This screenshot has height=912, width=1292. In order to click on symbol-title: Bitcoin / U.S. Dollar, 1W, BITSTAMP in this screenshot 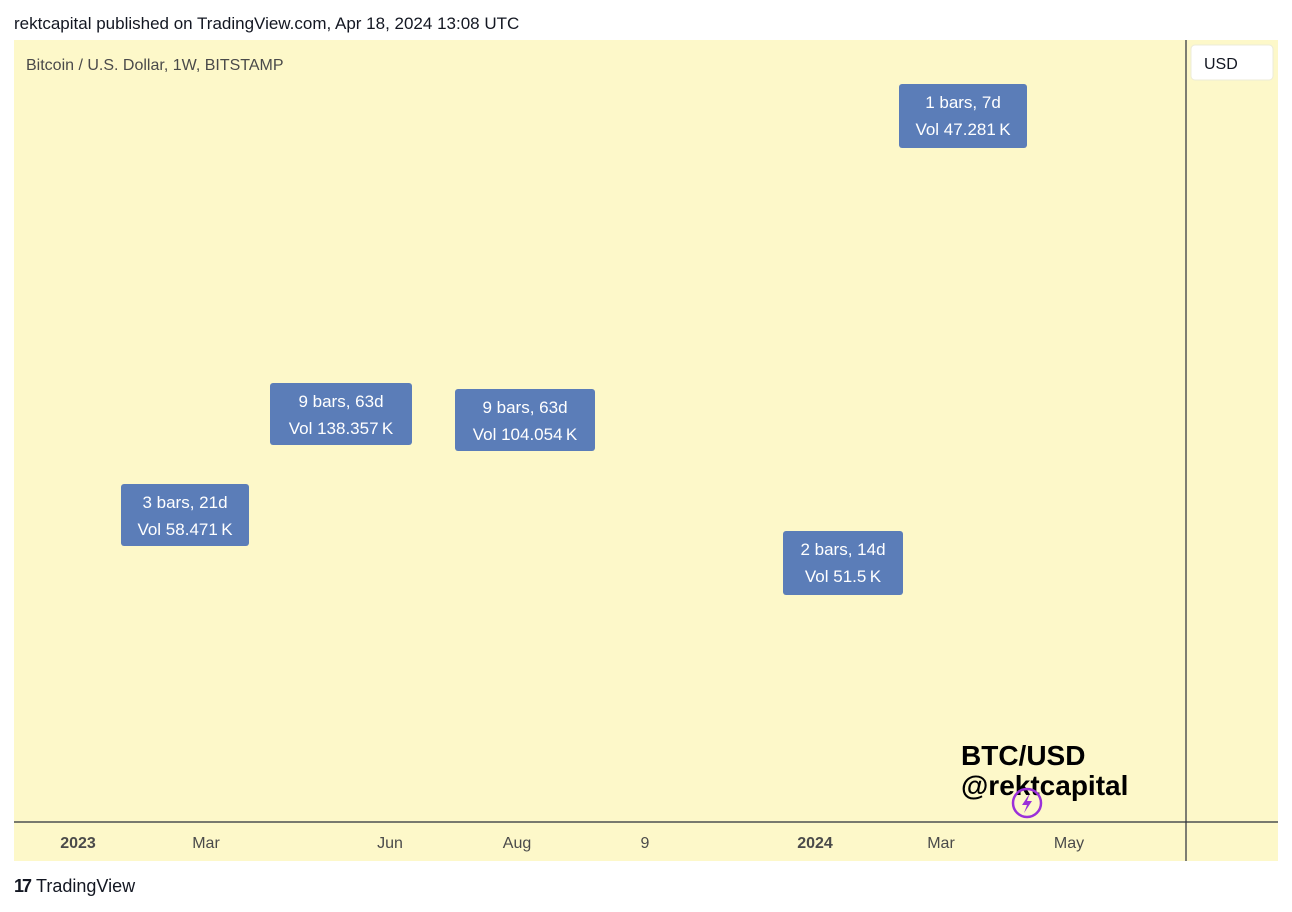, I will do `click(155, 65)`.